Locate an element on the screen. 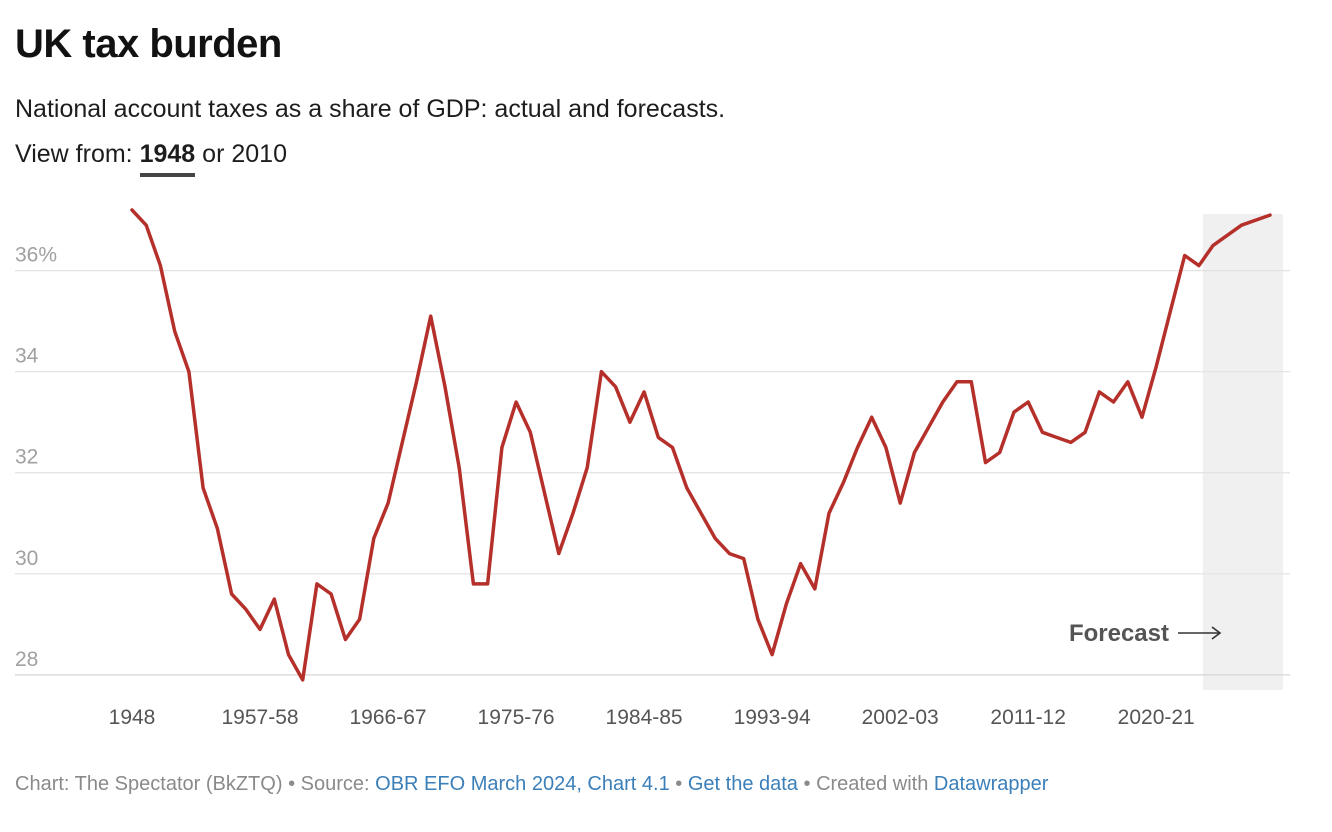  x-tick-label: 1966-67 is located at coordinates (388, 717).